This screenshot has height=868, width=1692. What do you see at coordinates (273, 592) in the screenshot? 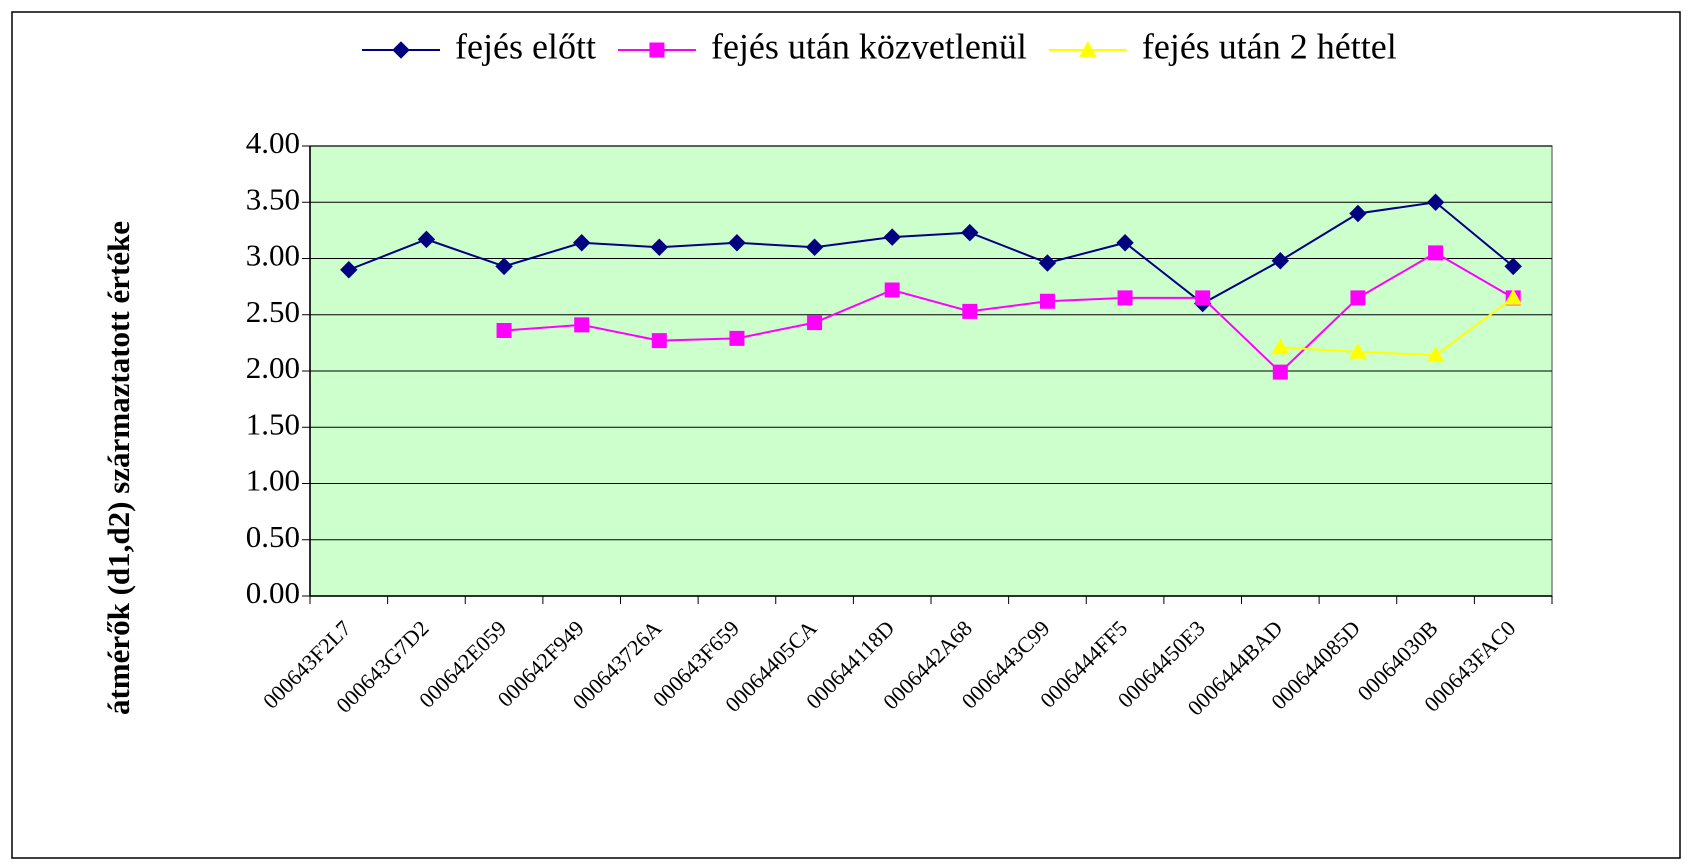
I see `y-tick-label: 0.00` at bounding box center [273, 592].